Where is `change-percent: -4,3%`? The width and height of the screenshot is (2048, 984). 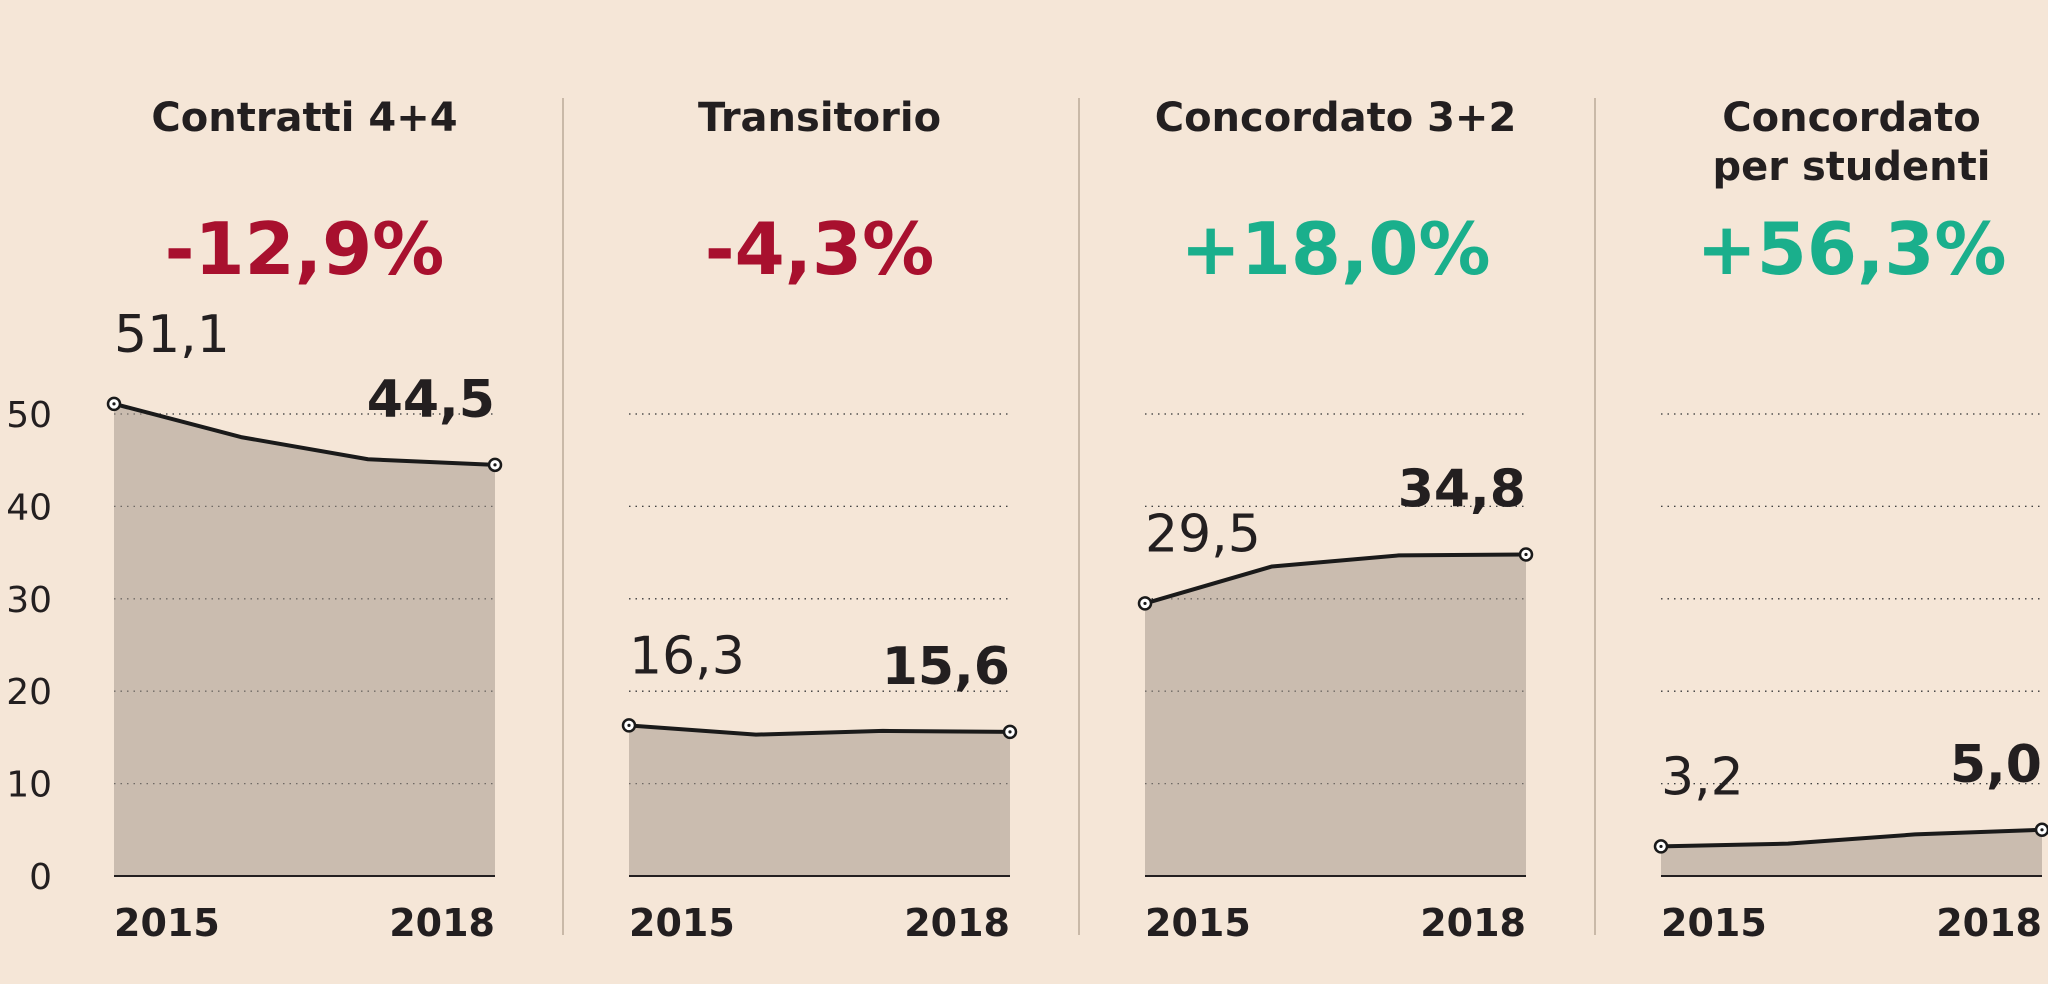
change-percent: -4,3% is located at coordinates (820, 249).